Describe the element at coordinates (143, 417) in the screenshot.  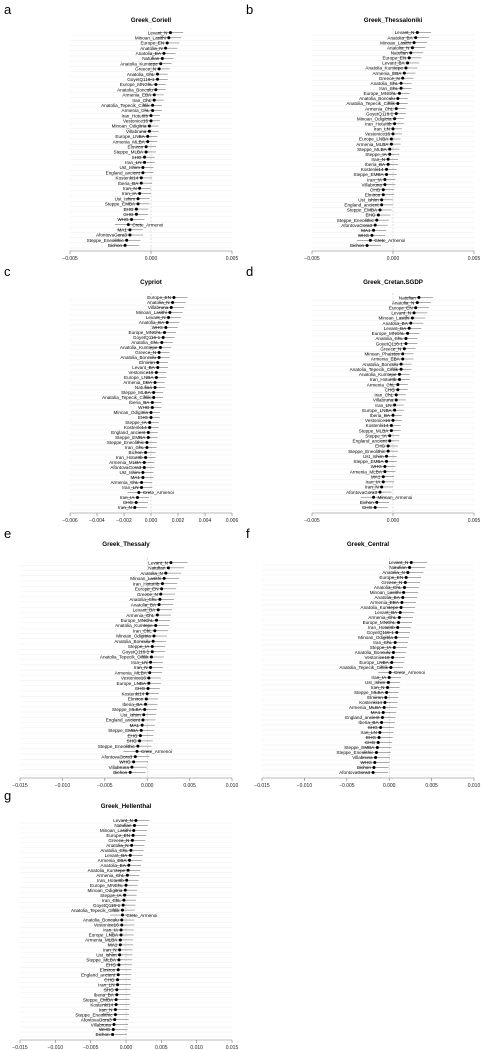
I see `point-label: EHG` at that location.